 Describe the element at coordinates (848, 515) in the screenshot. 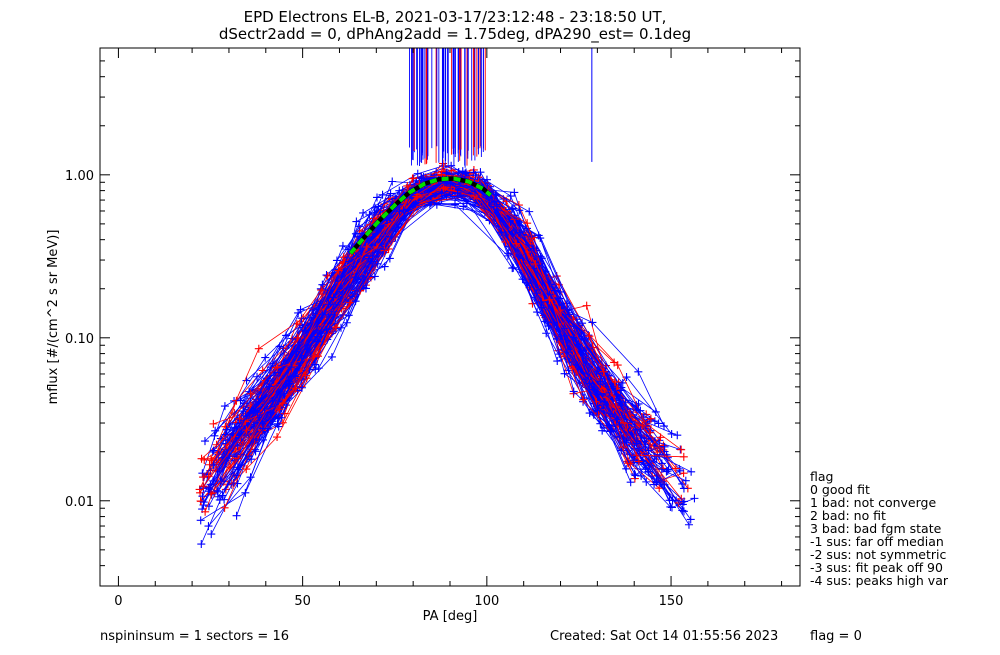

I see `legend-entry-no-fit: 2 bad: no fit` at that location.